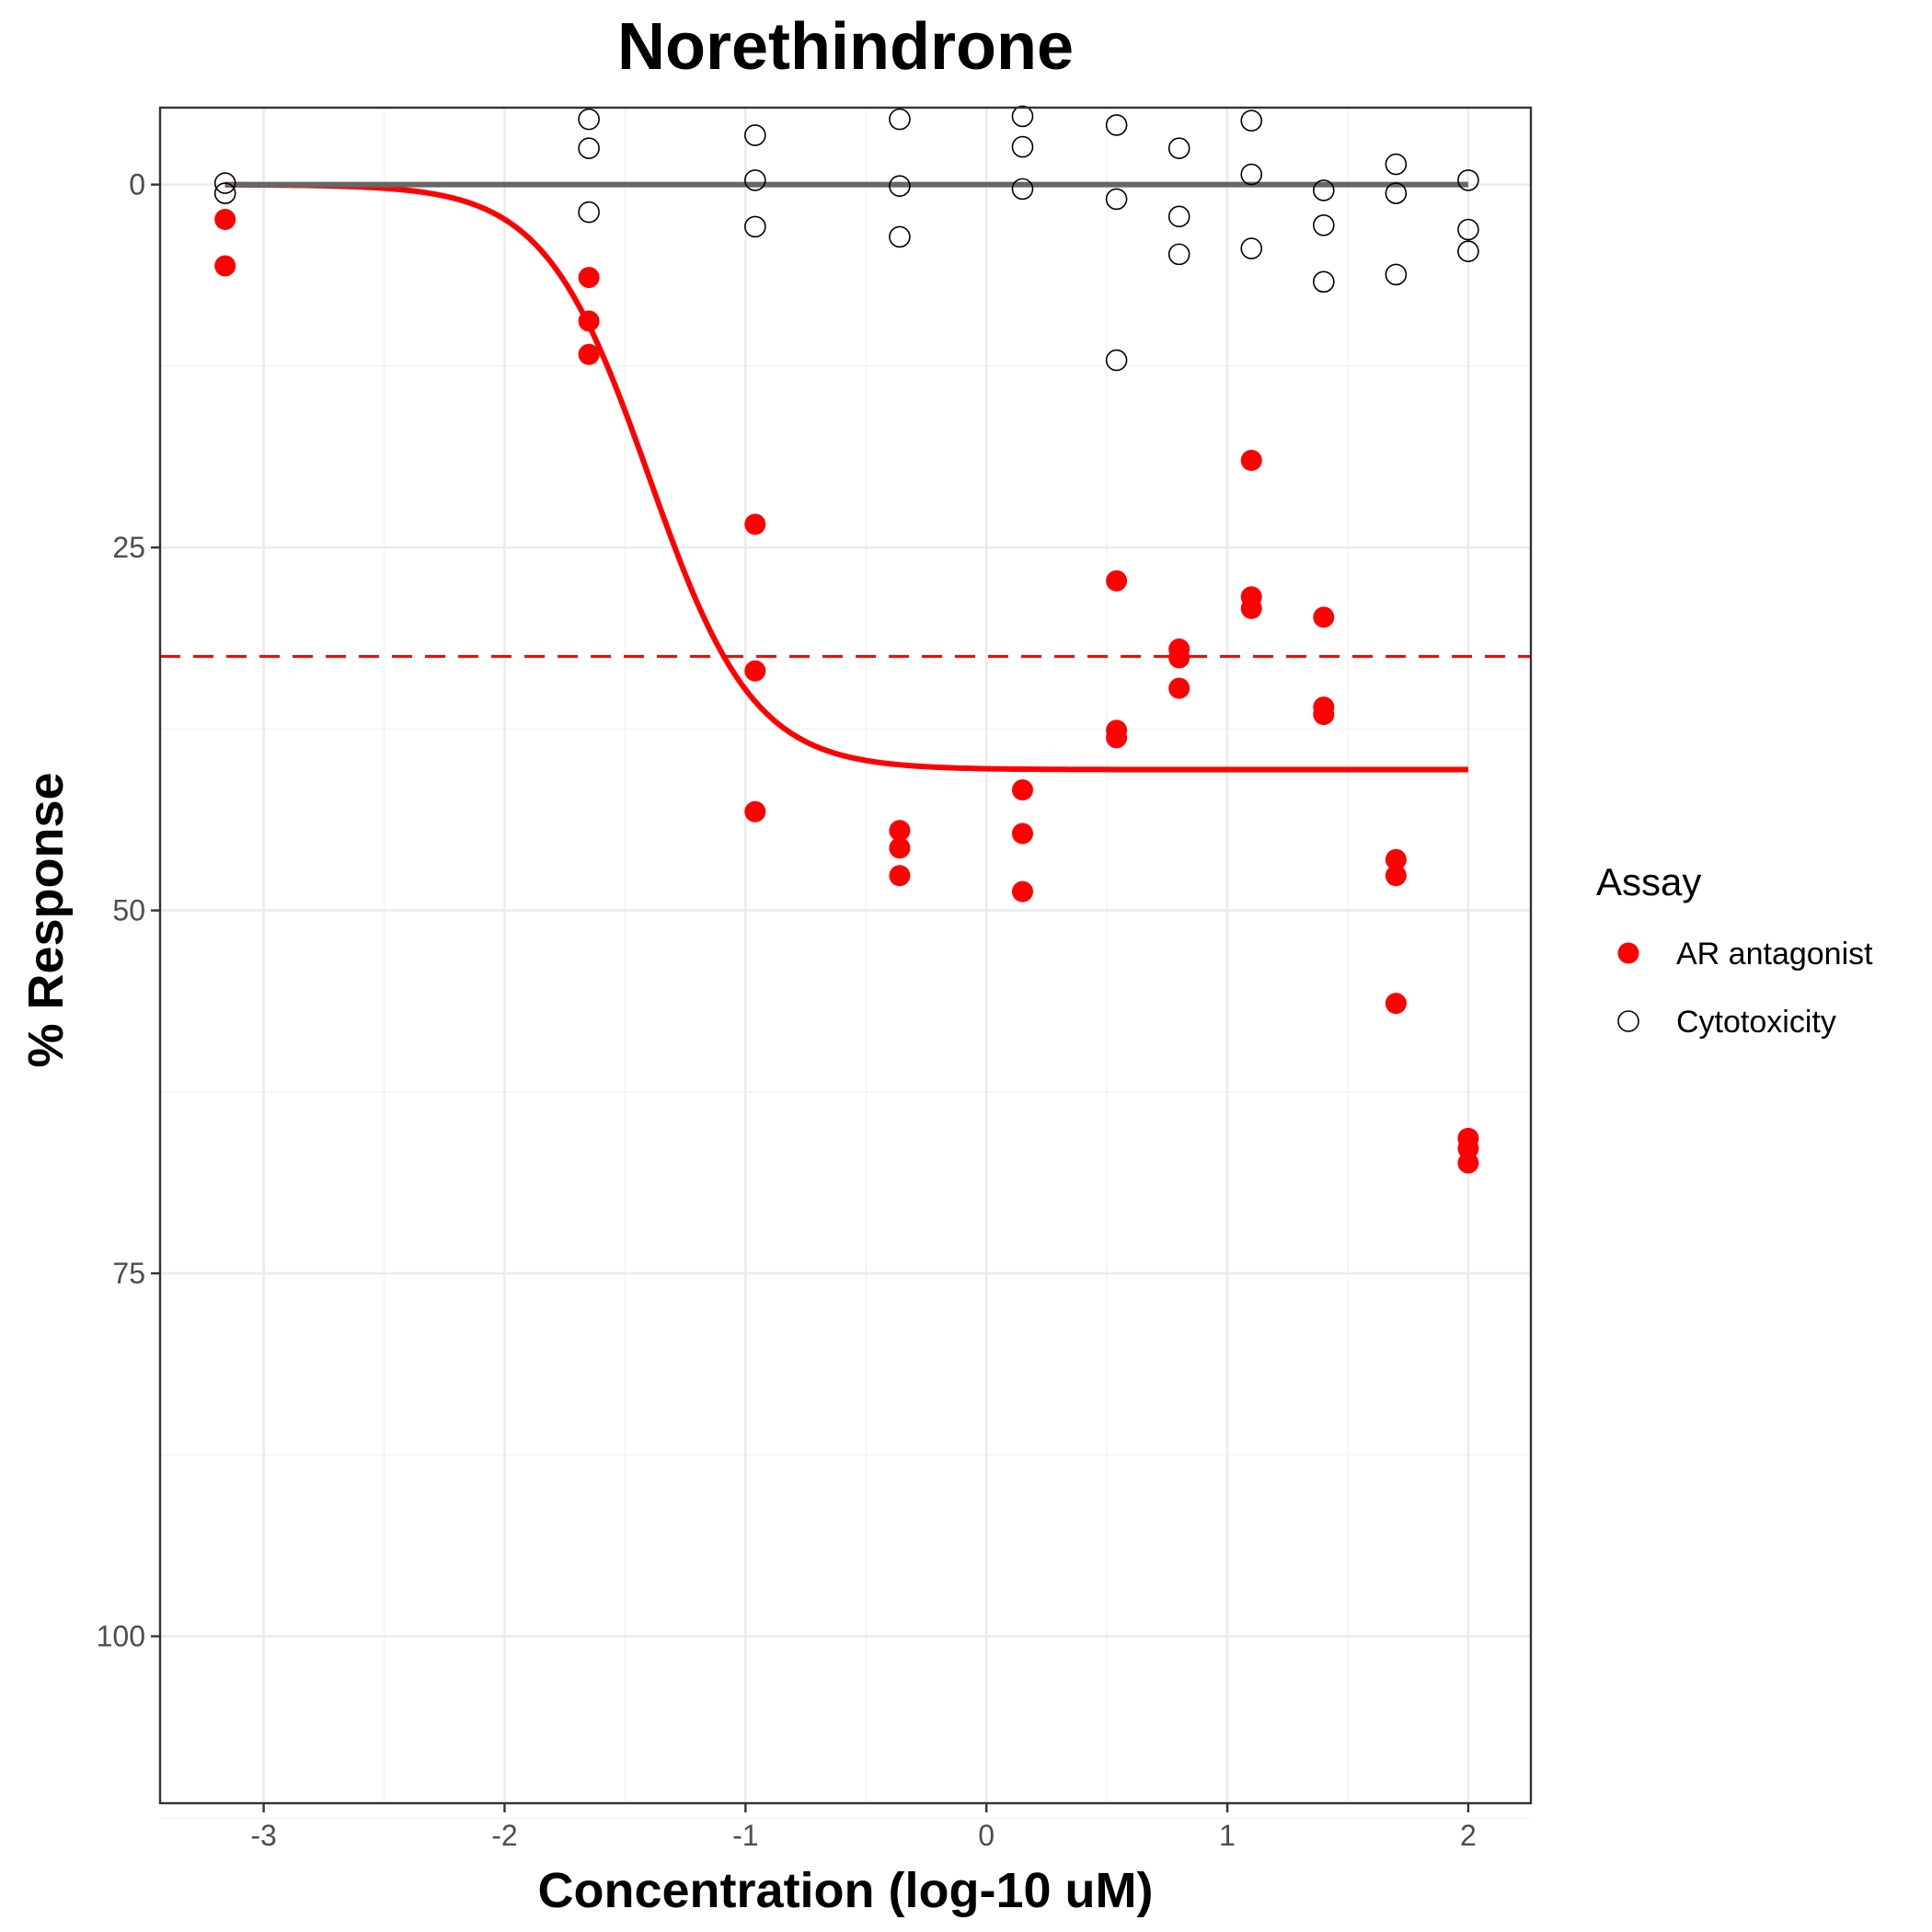  What do you see at coordinates (1756, 1022) in the screenshot?
I see `legend-label: Cytotoxicity` at bounding box center [1756, 1022].